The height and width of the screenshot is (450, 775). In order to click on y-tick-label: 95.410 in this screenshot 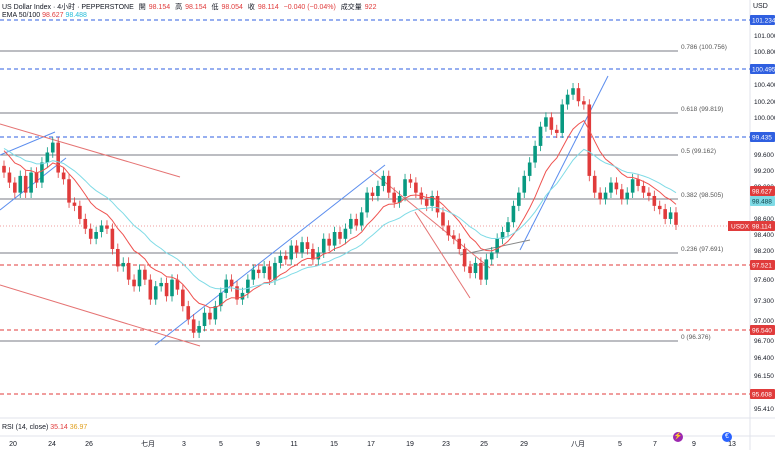, I will do `click(764, 409)`.